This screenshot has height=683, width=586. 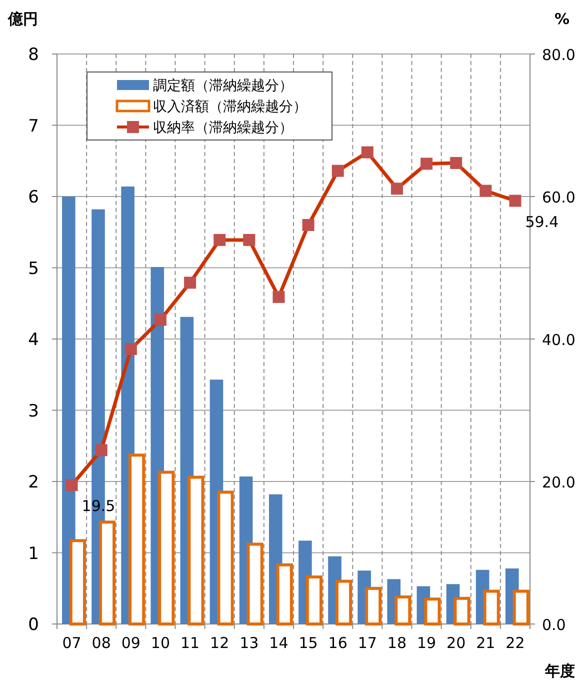 I want to click on x-tick-label: 20, so click(x=456, y=643).